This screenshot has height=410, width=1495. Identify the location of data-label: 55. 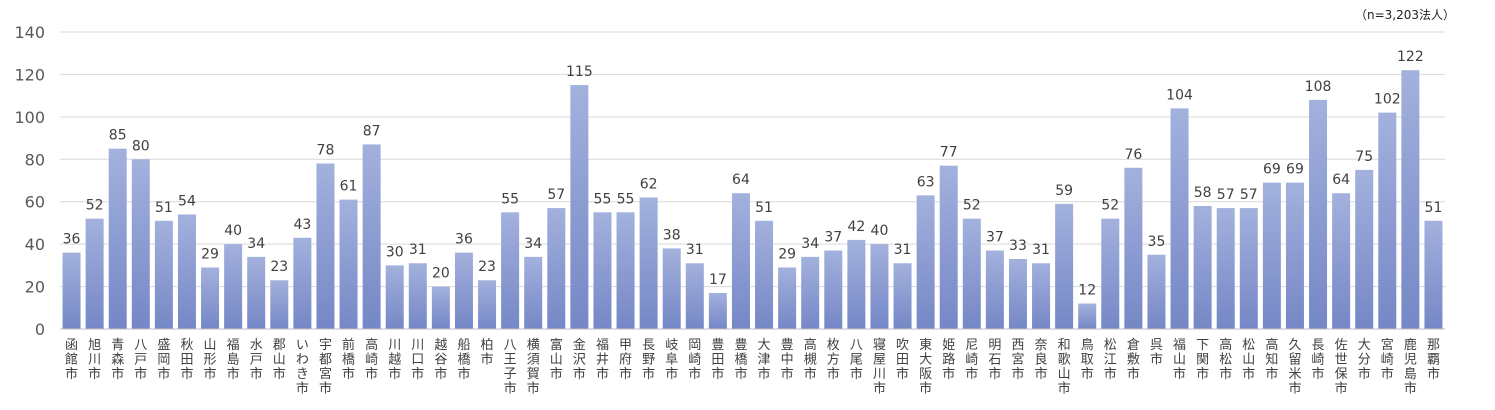
(626, 199).